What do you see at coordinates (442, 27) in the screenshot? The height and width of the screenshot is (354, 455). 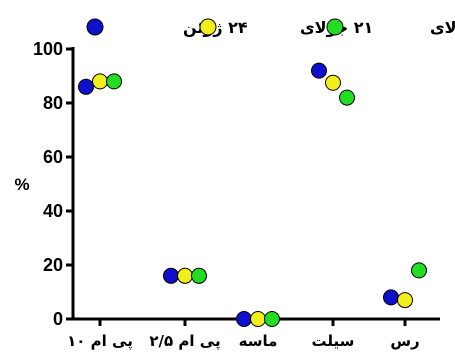 I see `legend-label: ۲۸ جولای` at bounding box center [442, 27].